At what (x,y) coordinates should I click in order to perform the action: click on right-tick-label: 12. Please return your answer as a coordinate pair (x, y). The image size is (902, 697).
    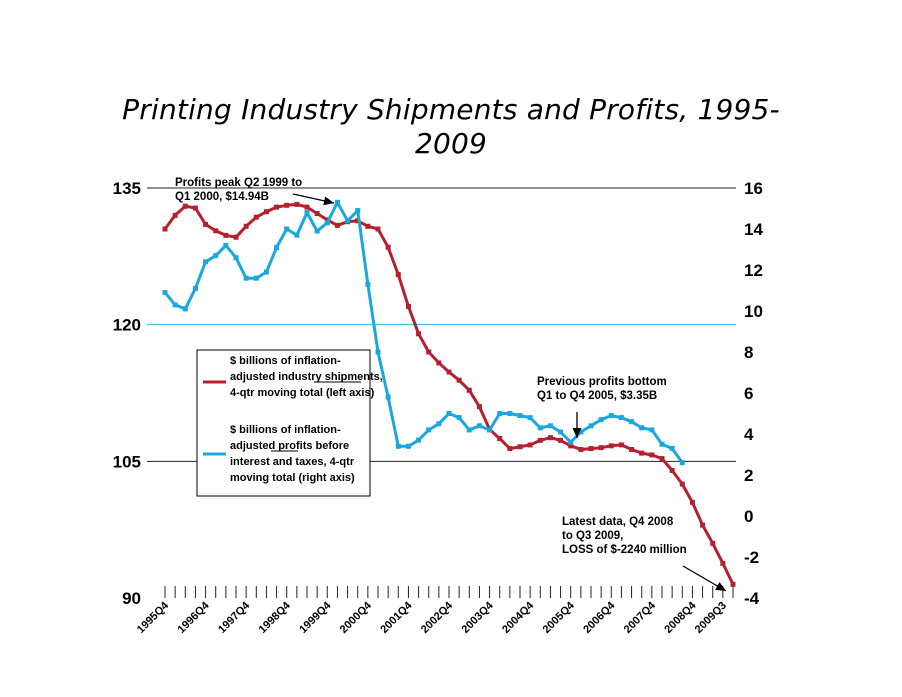
    Looking at the image, I should click on (753, 270).